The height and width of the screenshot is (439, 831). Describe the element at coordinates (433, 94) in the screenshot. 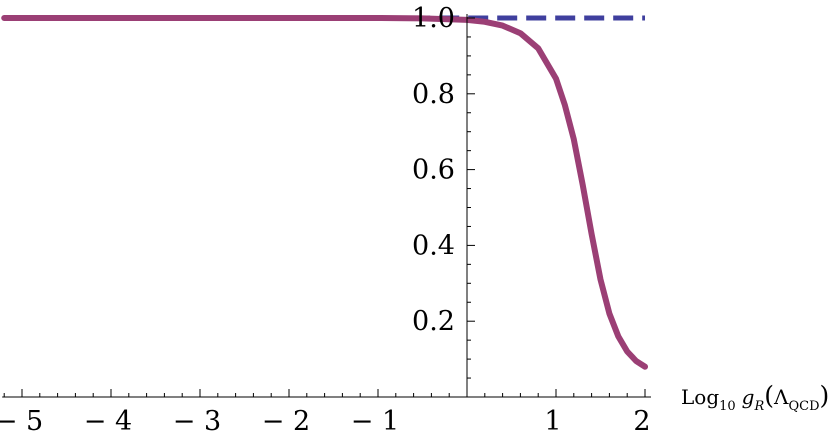

I see `y-tick-label: 0.8` at that location.